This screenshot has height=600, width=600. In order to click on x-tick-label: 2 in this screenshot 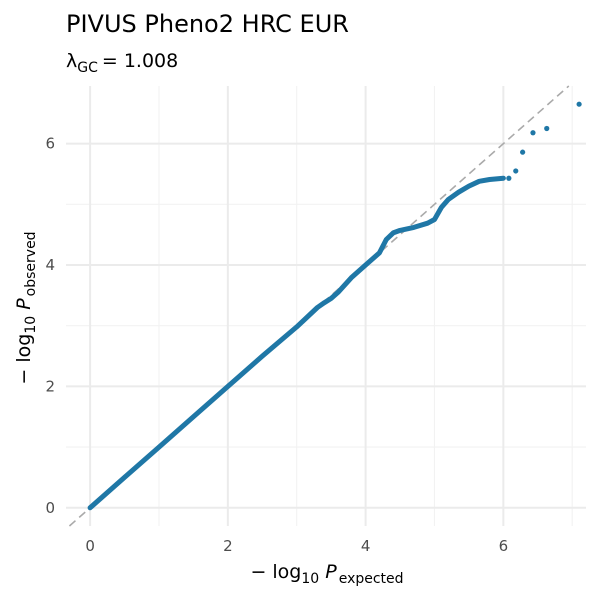, I will do `click(228, 546)`.